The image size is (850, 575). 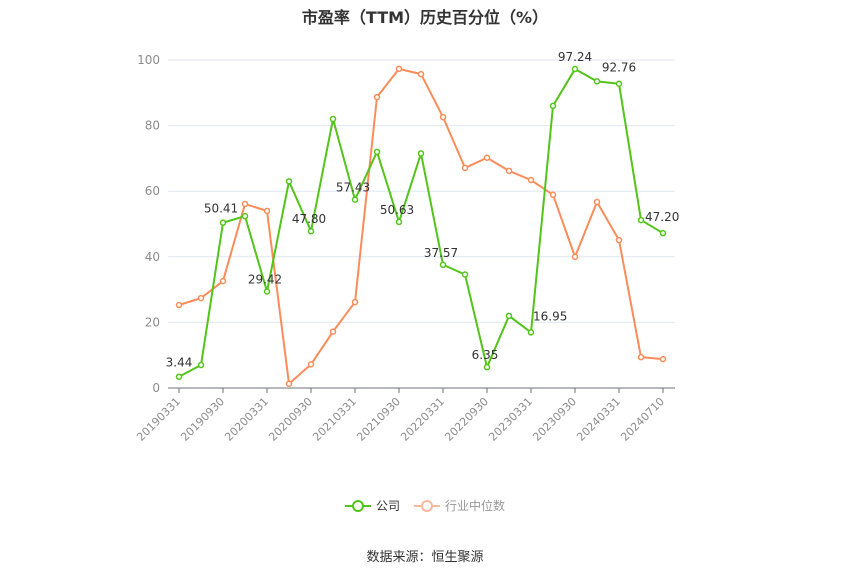 I want to click on svg-text: 20190331, so click(x=158, y=419).